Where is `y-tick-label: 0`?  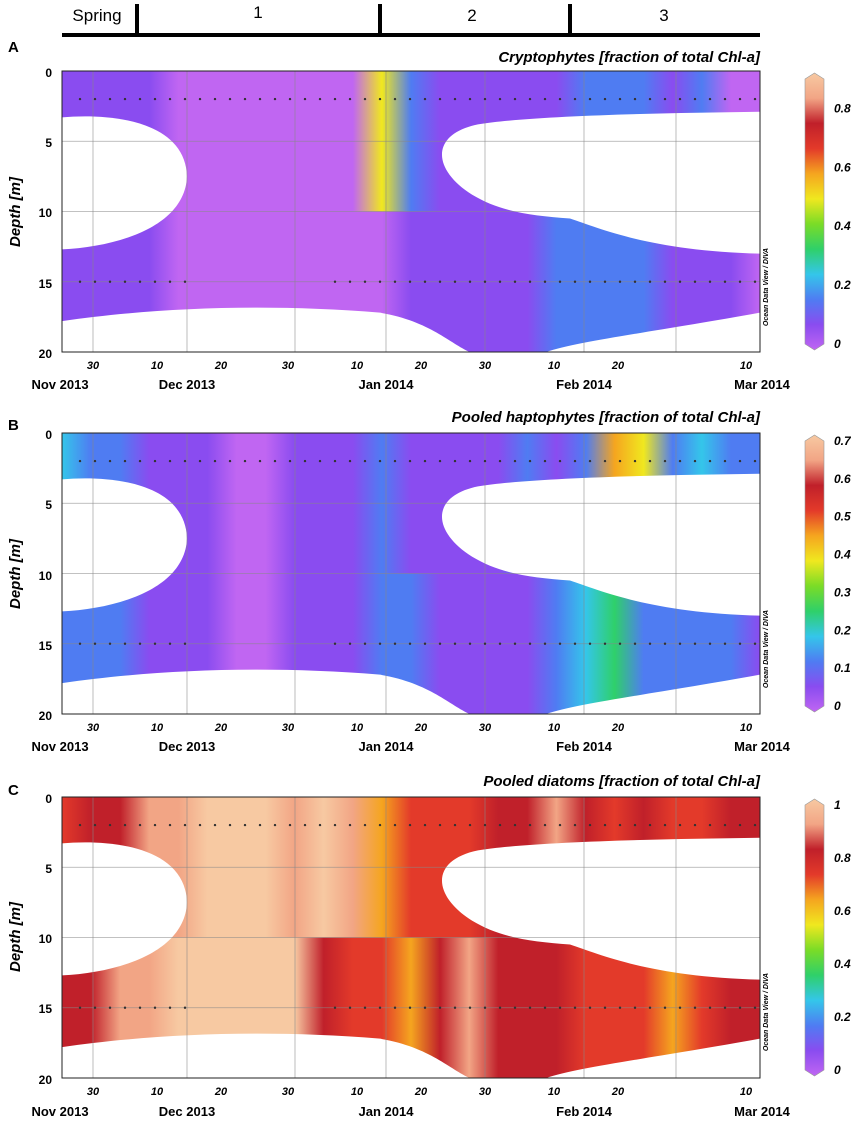
y-tick-label: 0 is located at coordinates (48, 73).